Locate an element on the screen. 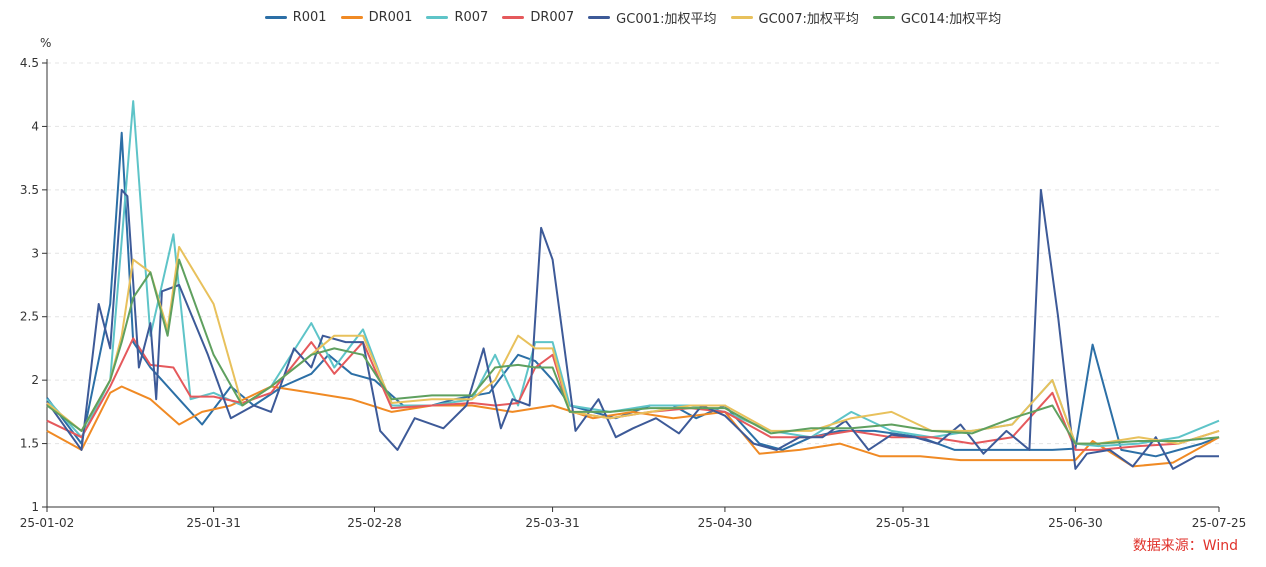 This screenshot has width=1266, height=567. y-tick-label: 3.5 is located at coordinates (29, 190).